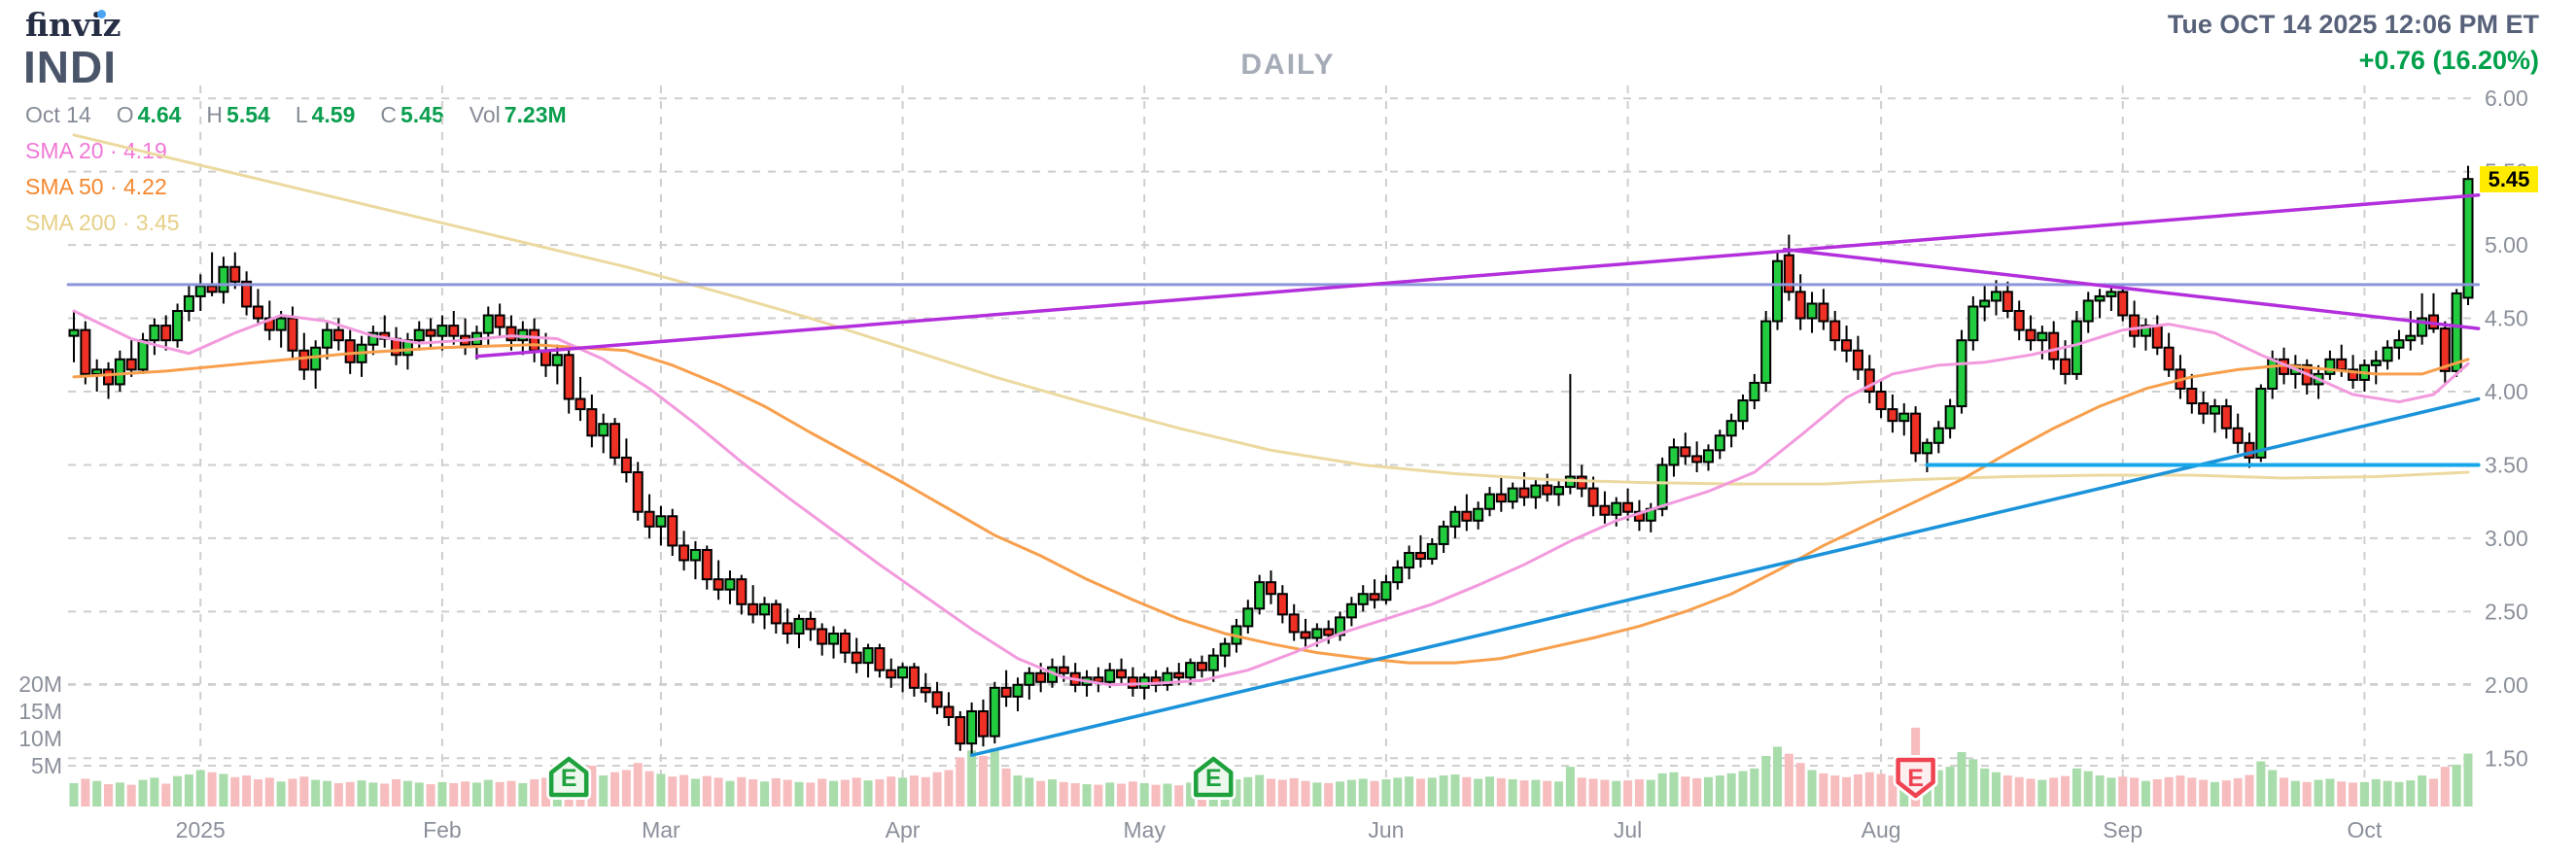  I want to click on svg-text: 15M, so click(40, 712).